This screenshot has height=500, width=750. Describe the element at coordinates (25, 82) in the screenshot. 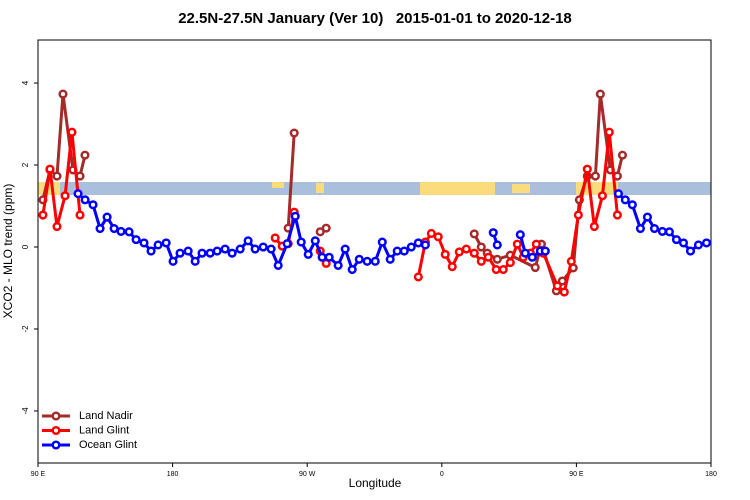

I see `y-tick-label: 4` at that location.